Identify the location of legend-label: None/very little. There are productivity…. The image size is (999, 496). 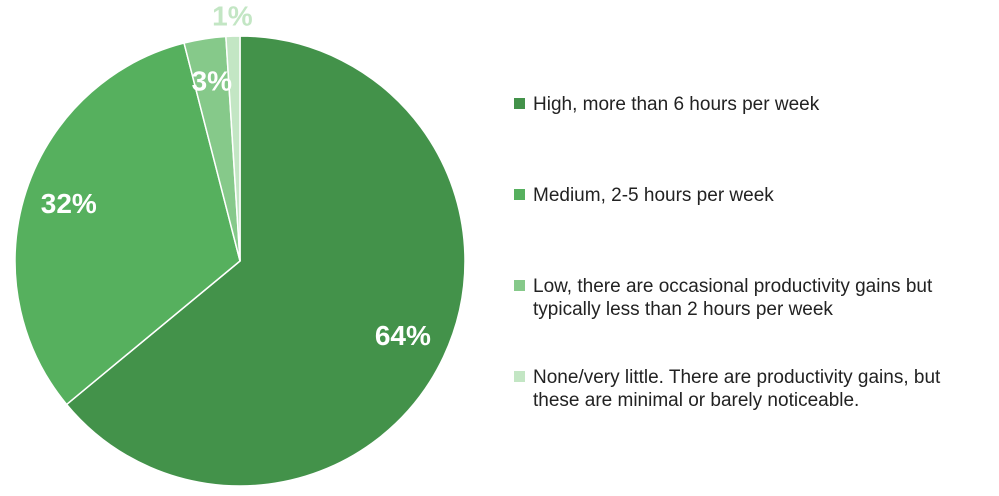
(737, 389).